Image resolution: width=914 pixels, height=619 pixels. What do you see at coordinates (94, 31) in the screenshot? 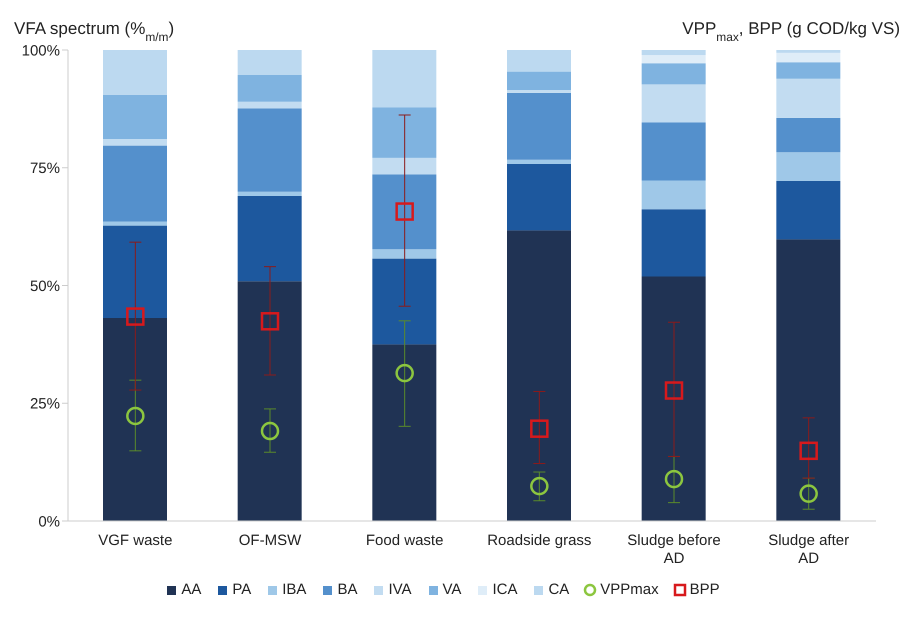
I see `y-axis-title: VFA spectrum (%$_{m/m}$)` at bounding box center [94, 31].